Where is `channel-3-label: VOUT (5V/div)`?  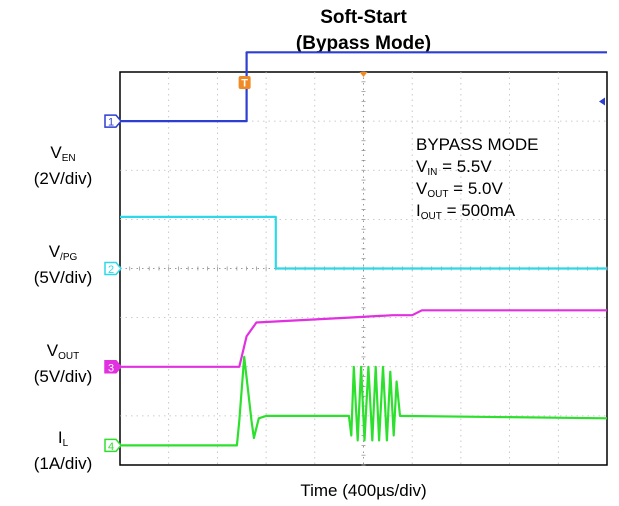
channel-3-label: VOUT (5V/div) is located at coordinates (63, 363).